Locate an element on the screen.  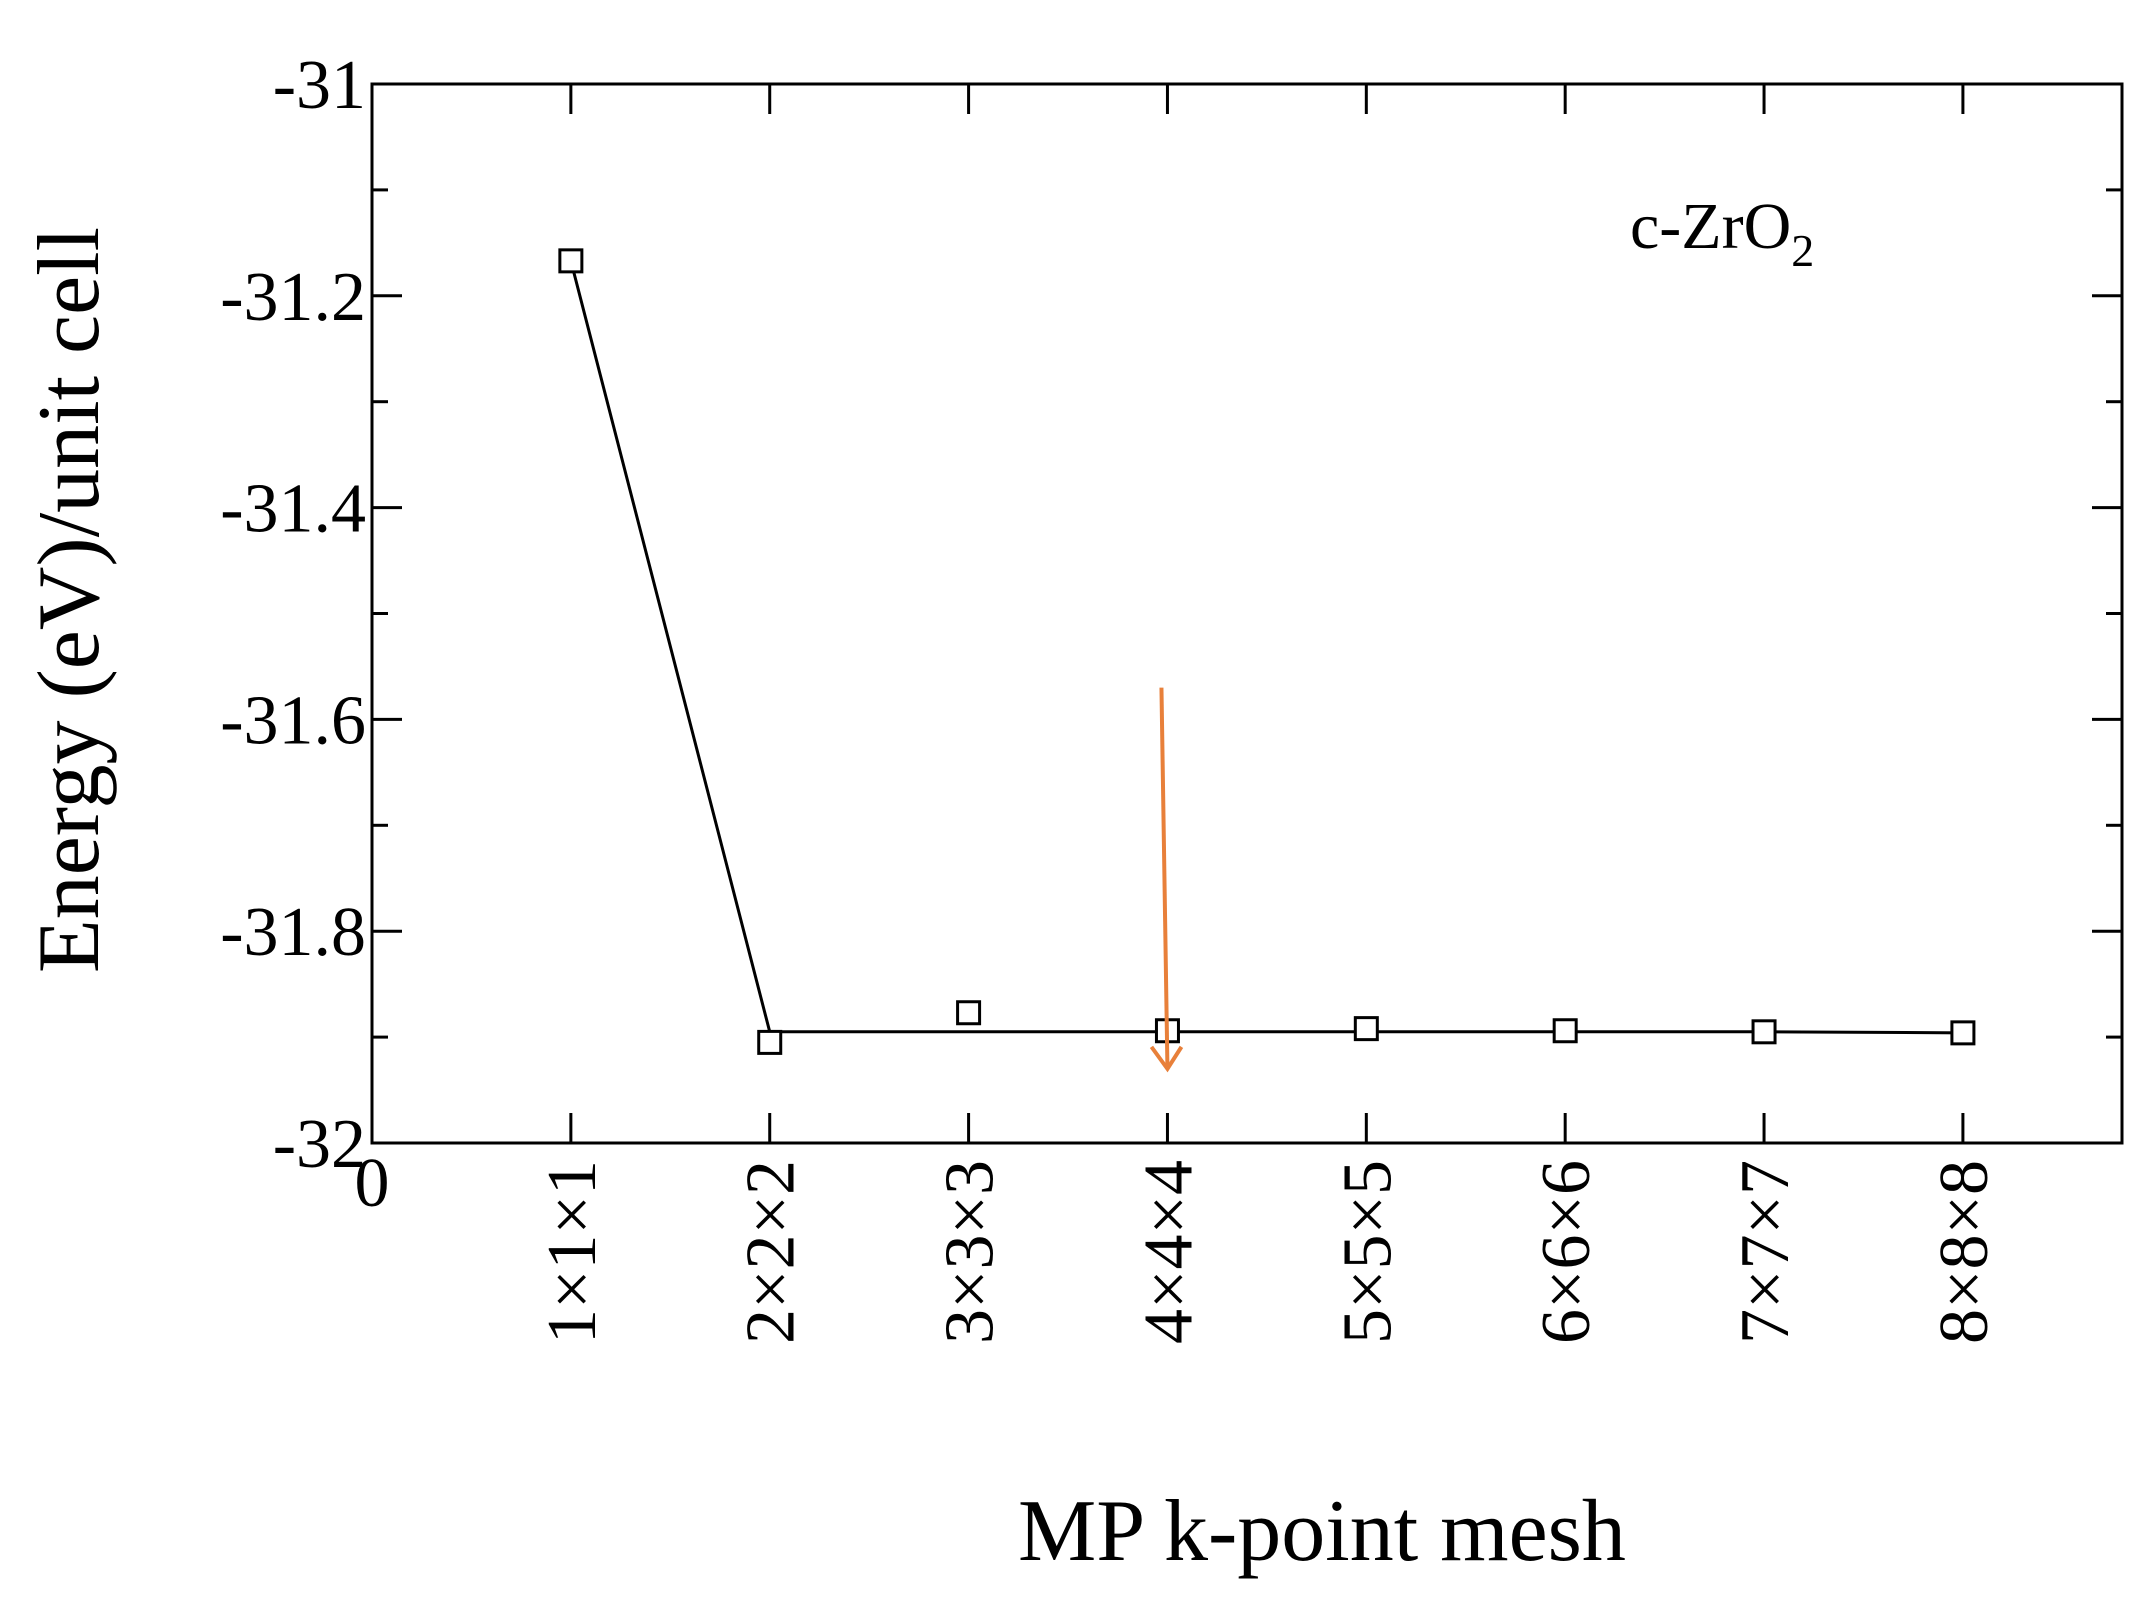
y-tick-label: -31.8 is located at coordinates (293, 932).